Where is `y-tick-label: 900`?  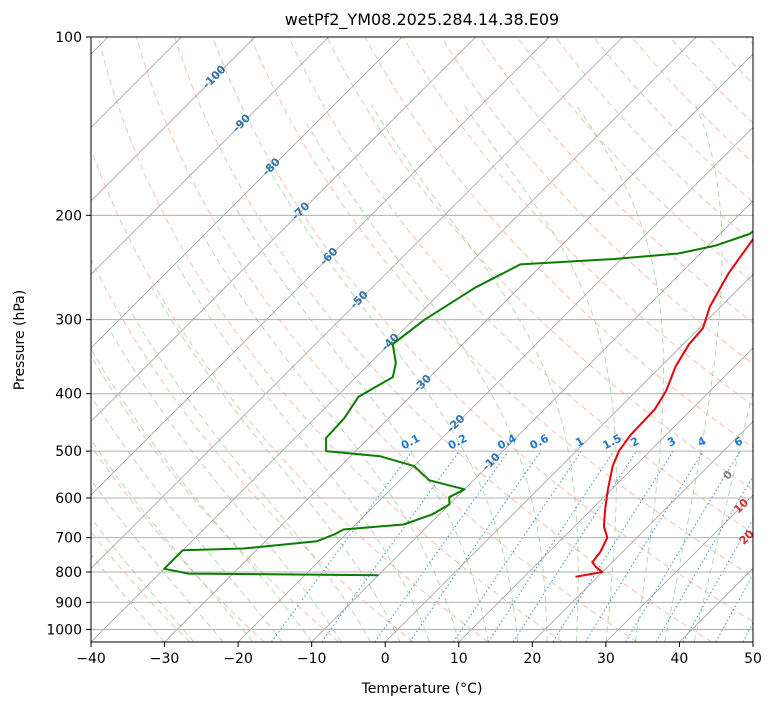 y-tick-label: 900 is located at coordinates (68, 603).